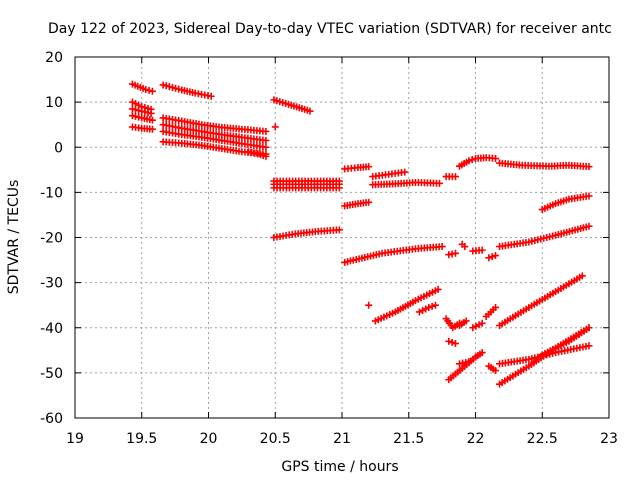 The width and height of the screenshot is (640, 485). I want to click on x-tick-label: 22.5, so click(542, 439).